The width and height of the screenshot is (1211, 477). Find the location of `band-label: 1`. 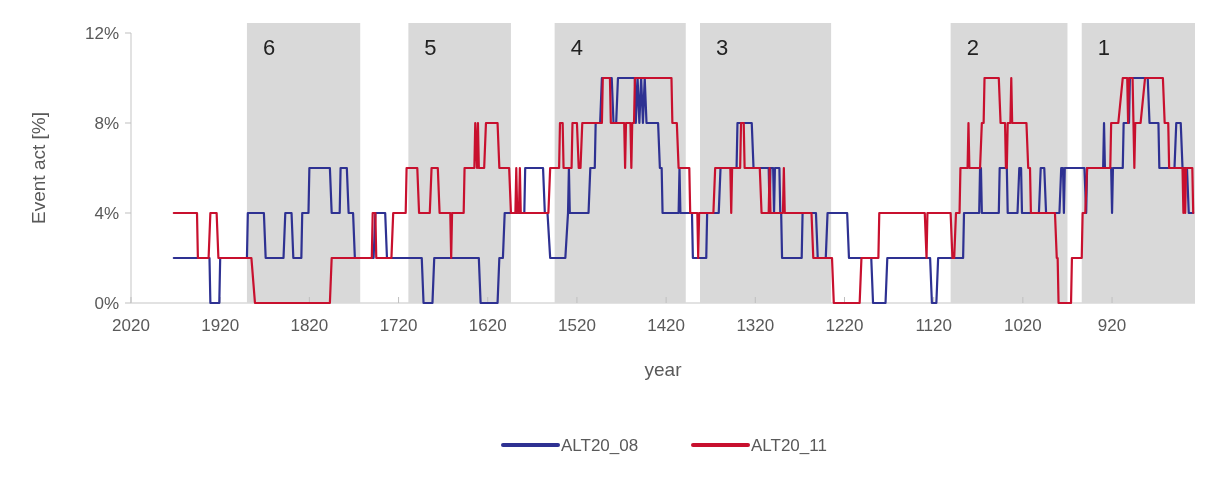

band-label: 1 is located at coordinates (1103, 47).